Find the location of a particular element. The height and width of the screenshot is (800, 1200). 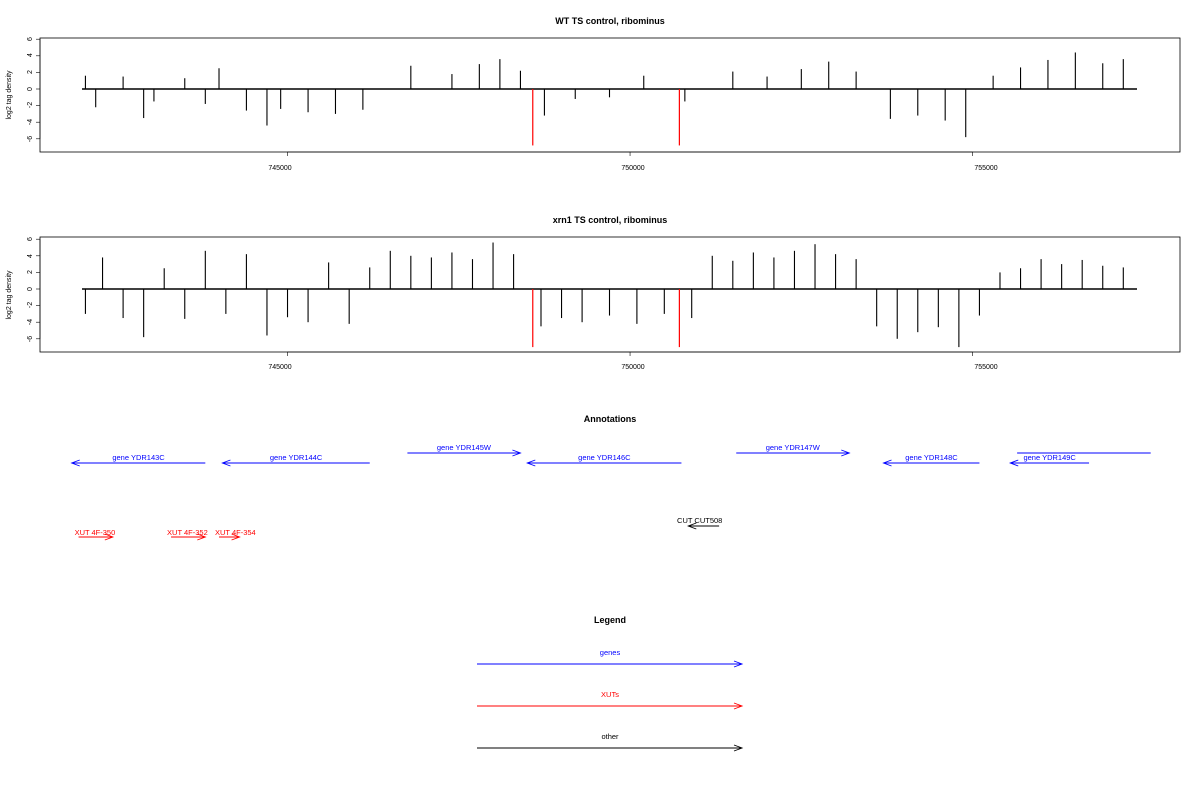

xrn1-track-xtick-labels: 745000 750000 755000 is located at coordinates (632, 367).